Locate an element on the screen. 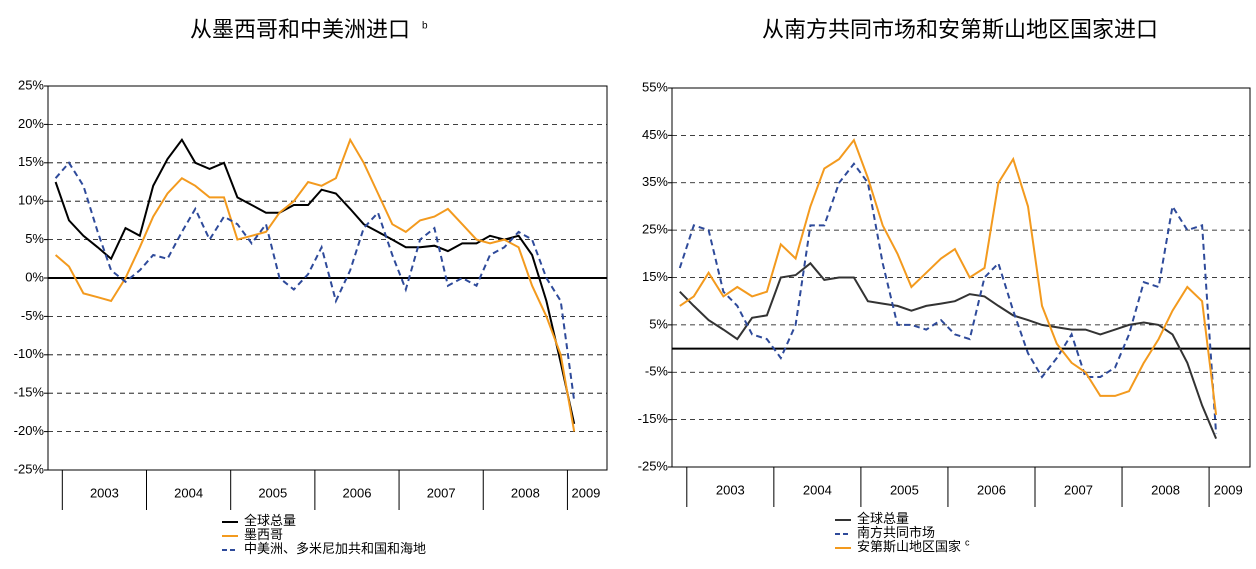 The height and width of the screenshot is (569, 1256). legend-label: 安第斯山地区国家 is located at coordinates (909, 546).